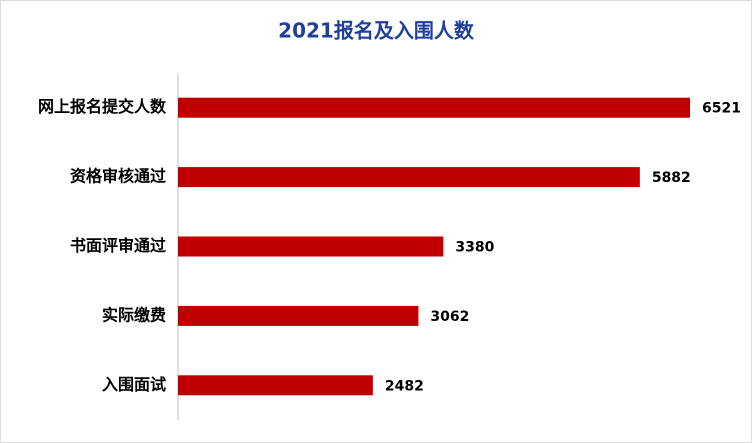 The width and height of the screenshot is (752, 443). Describe the element at coordinates (671, 178) in the screenshot. I see `value-label: 5882` at that location.